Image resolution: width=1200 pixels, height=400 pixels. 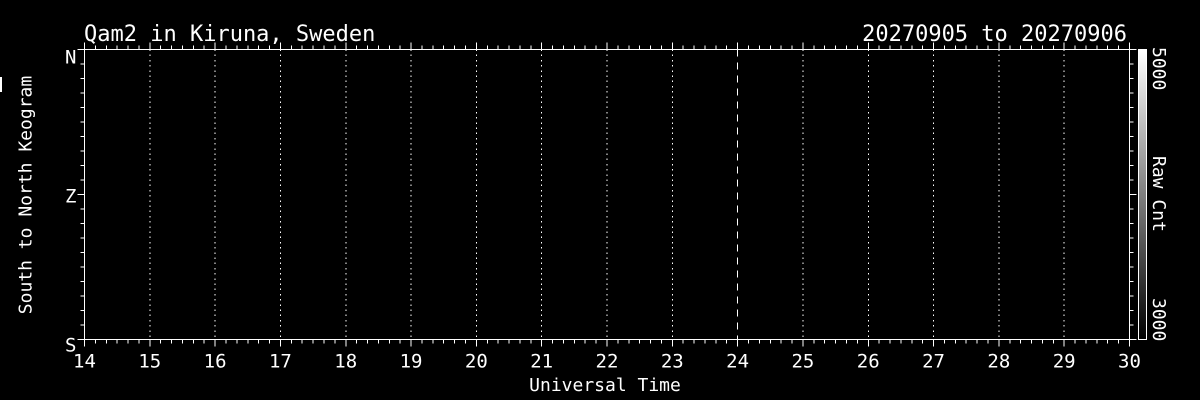 What do you see at coordinates (1, 84) in the screenshot?
I see `stray-mark` at bounding box center [1, 84].